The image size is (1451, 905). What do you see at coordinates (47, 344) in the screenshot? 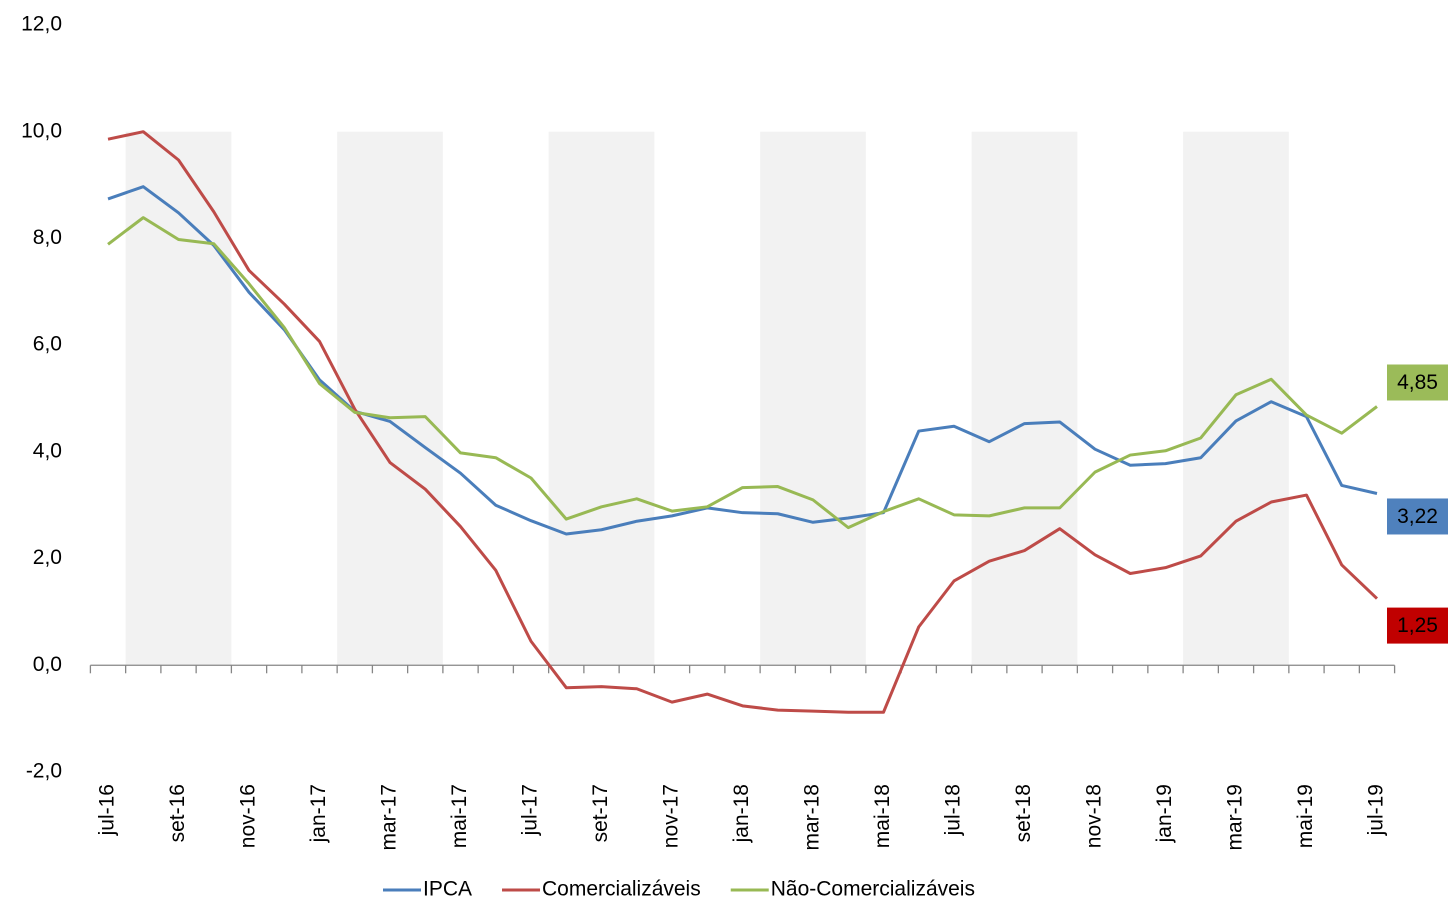
I see `y-tick-label: 6,0` at bounding box center [47, 344].